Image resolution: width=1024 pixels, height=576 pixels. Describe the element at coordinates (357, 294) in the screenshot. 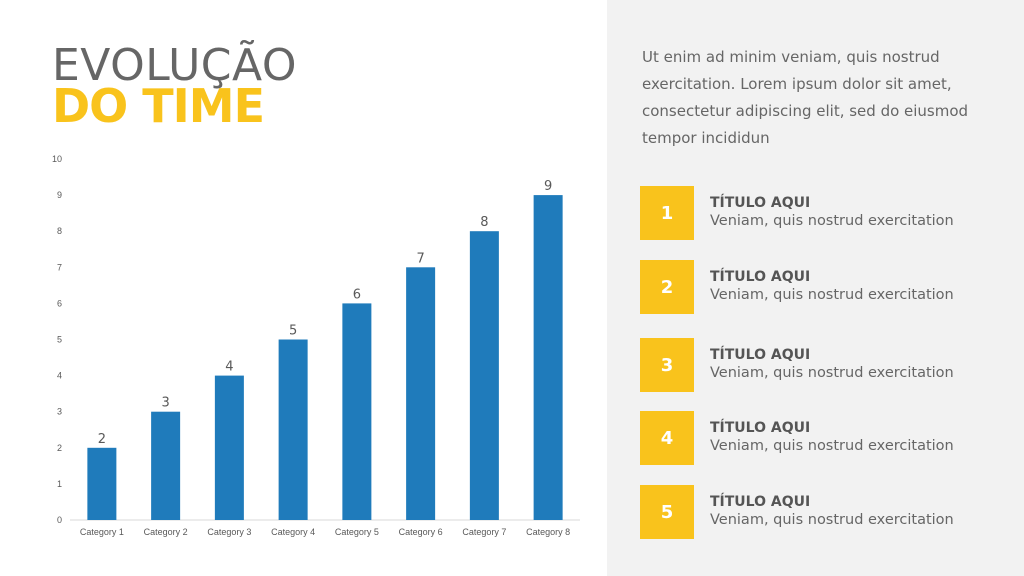

I see `data-label: 6` at that location.